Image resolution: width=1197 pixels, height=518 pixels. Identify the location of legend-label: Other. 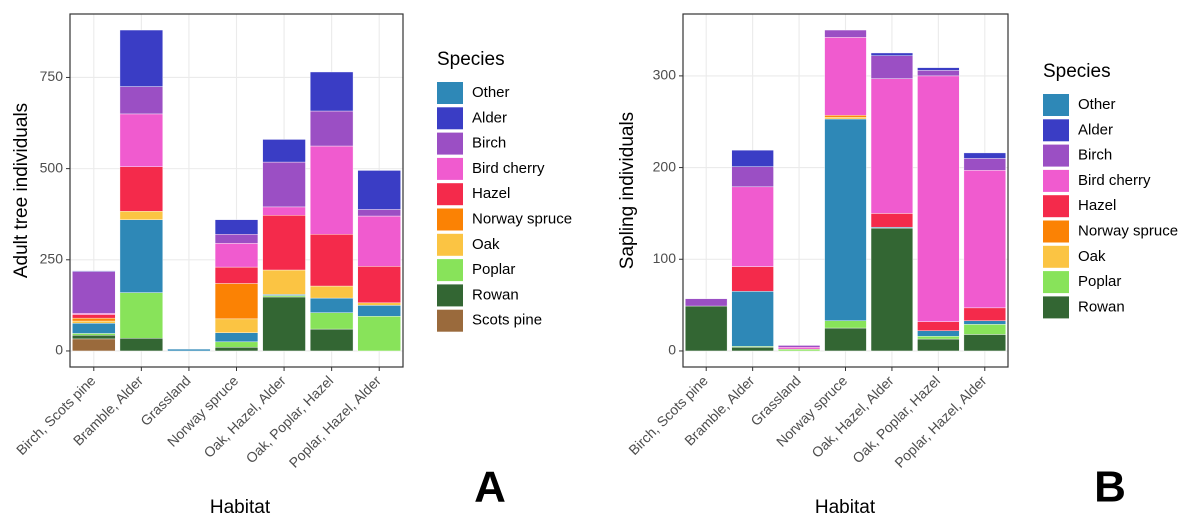
(1097, 104).